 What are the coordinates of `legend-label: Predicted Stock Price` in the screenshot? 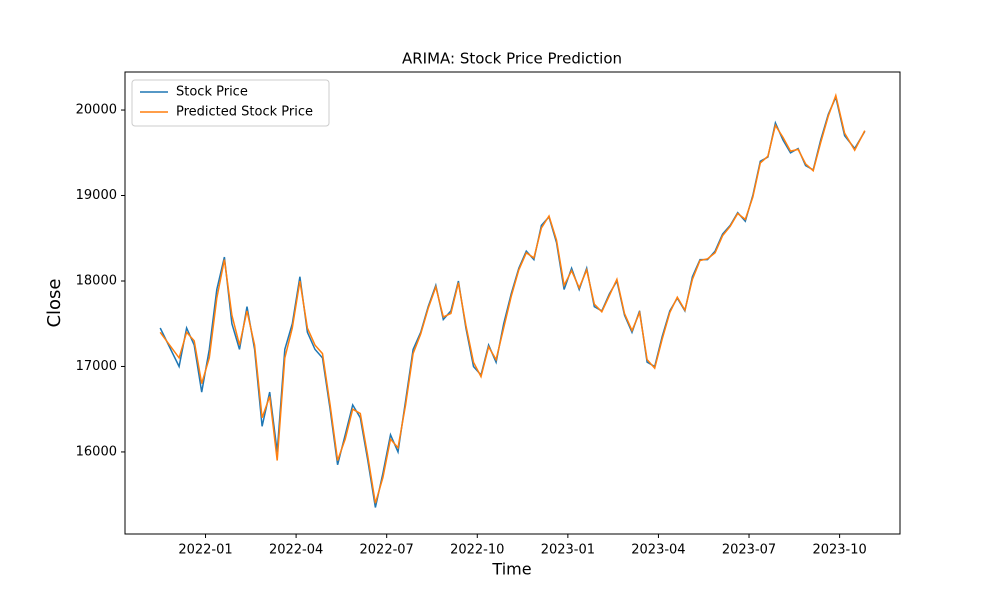 It's located at (244, 112).